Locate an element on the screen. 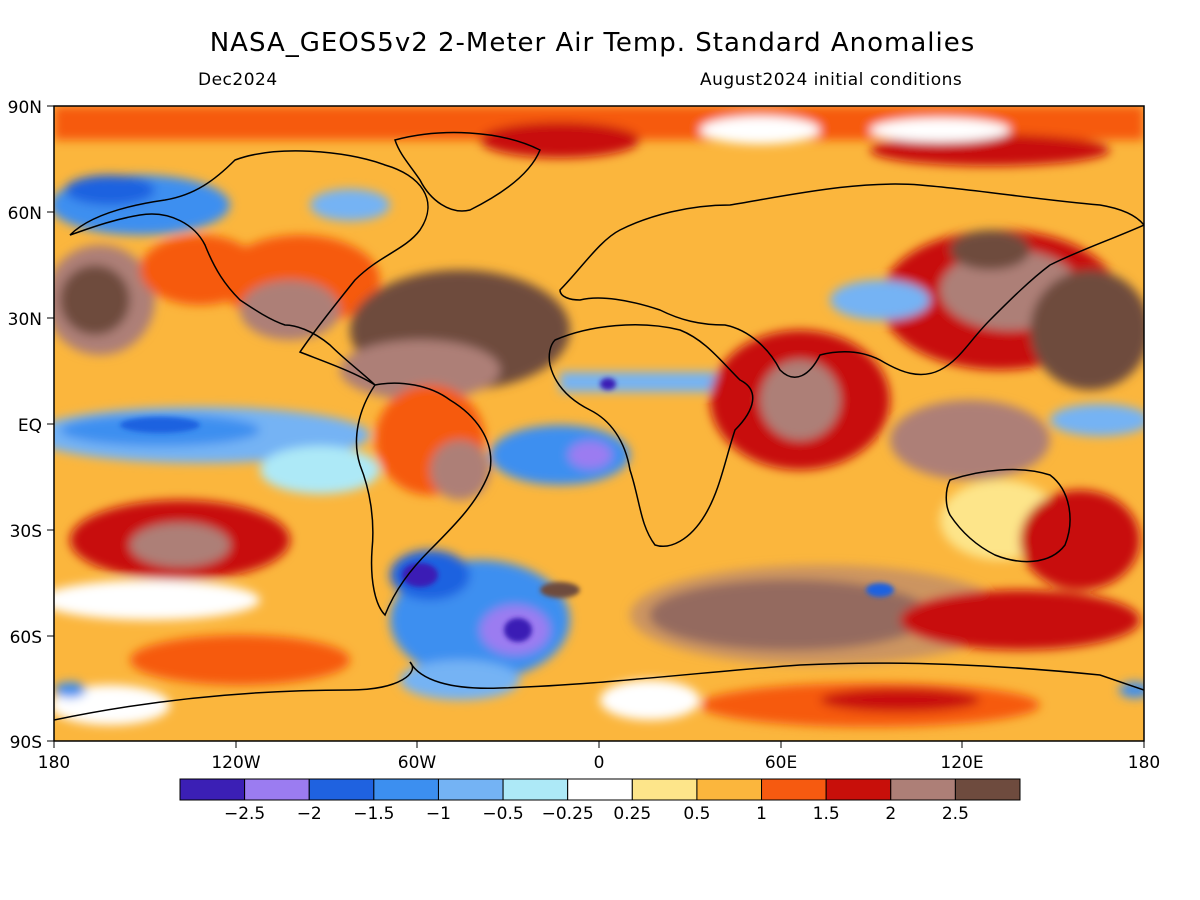 The width and height of the screenshot is (1200, 900). lat-label: 30S is located at coordinates (26, 532).